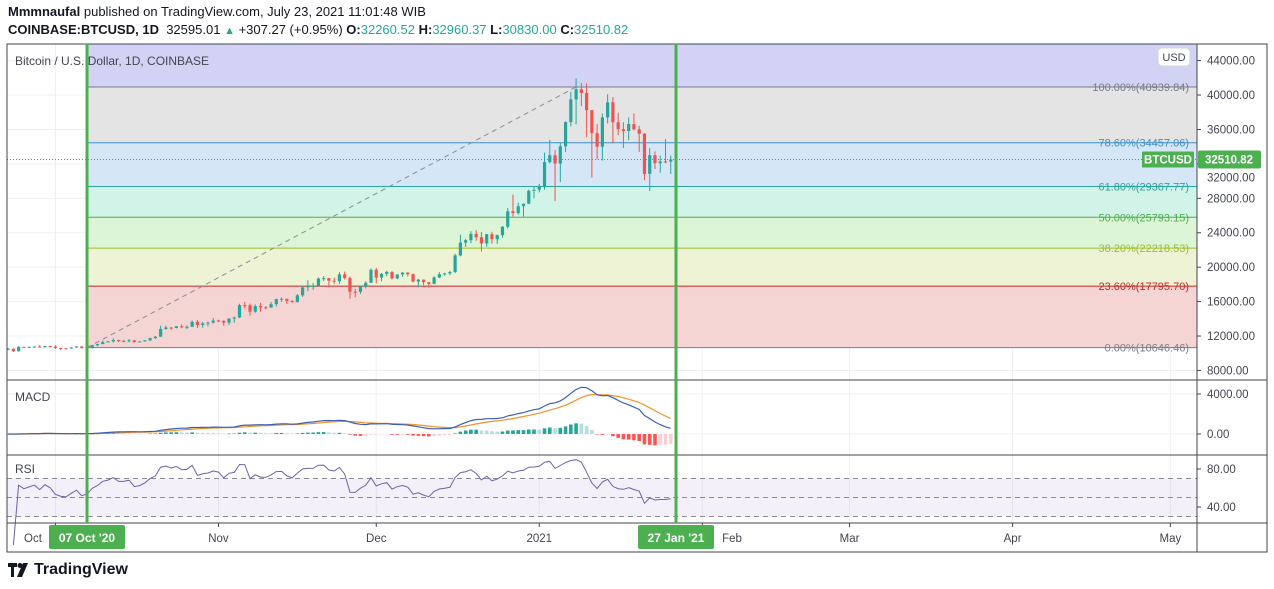  What do you see at coordinates (81, 569) in the screenshot?
I see `logo-text: TradingView` at bounding box center [81, 569].